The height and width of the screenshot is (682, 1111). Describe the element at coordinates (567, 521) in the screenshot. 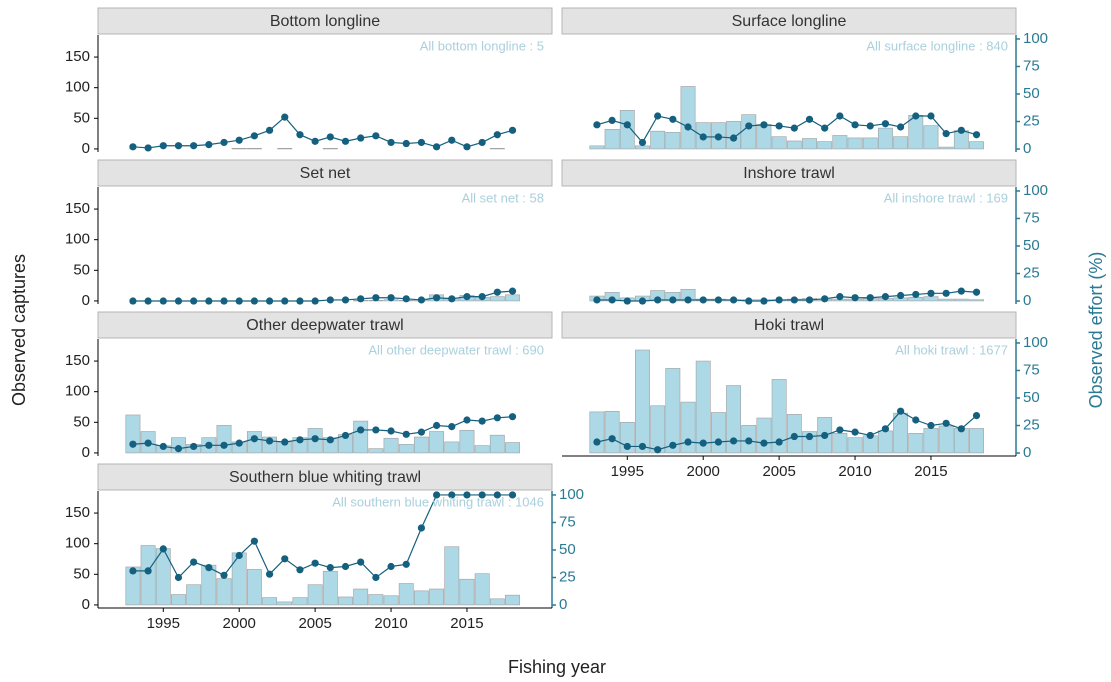

I see `y2-tick-label: 75` at that location.